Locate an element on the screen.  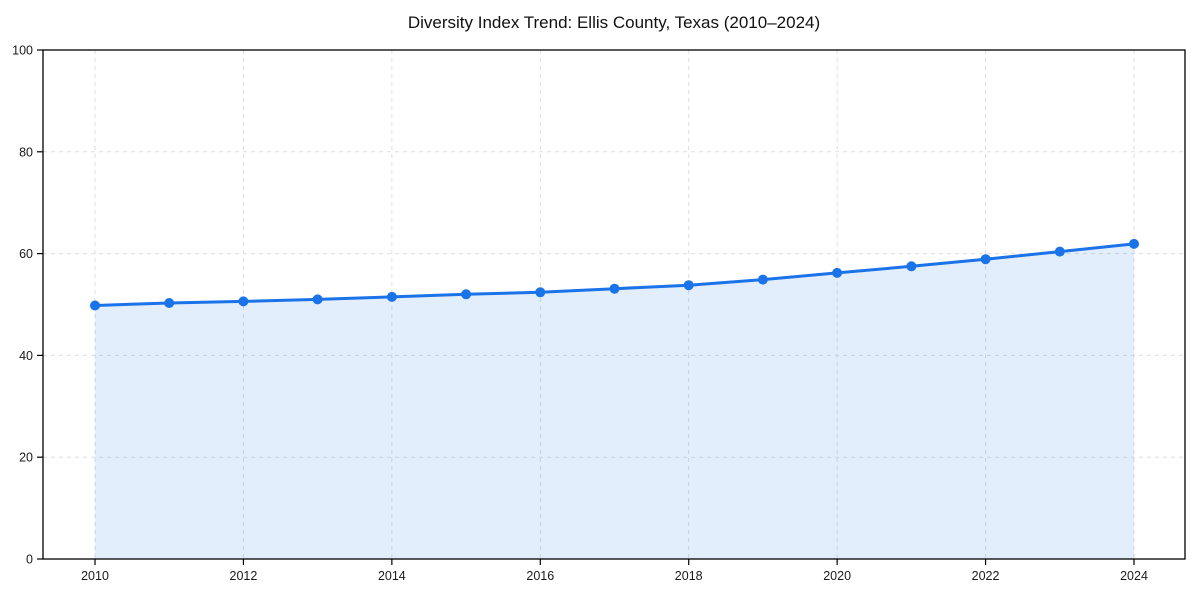
x-axis-tick-label: 2012 is located at coordinates (244, 576).